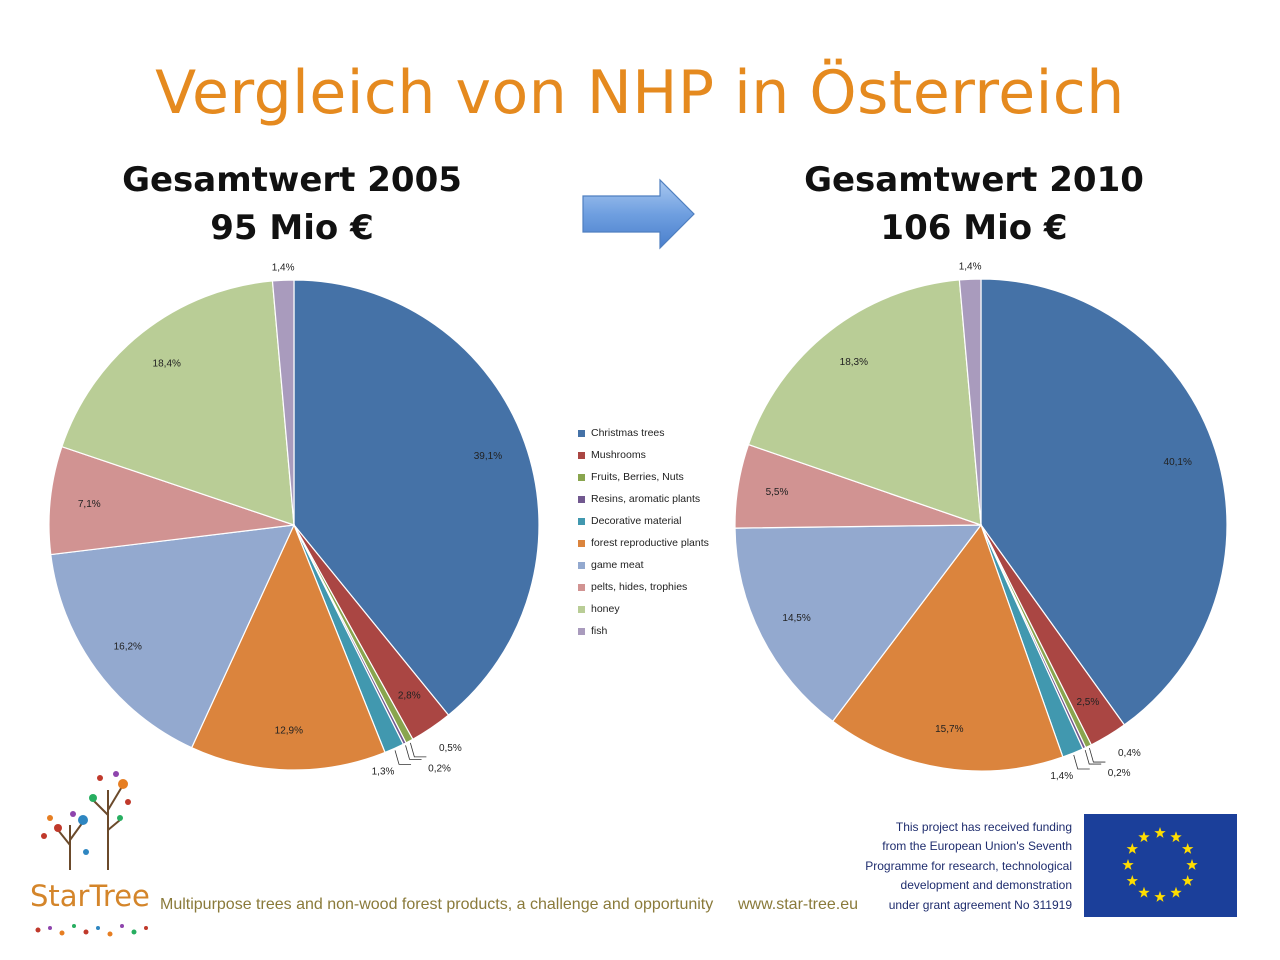 This screenshot has height=960, width=1280. I want to click on startree-logo: StarTree, so click(90, 854).